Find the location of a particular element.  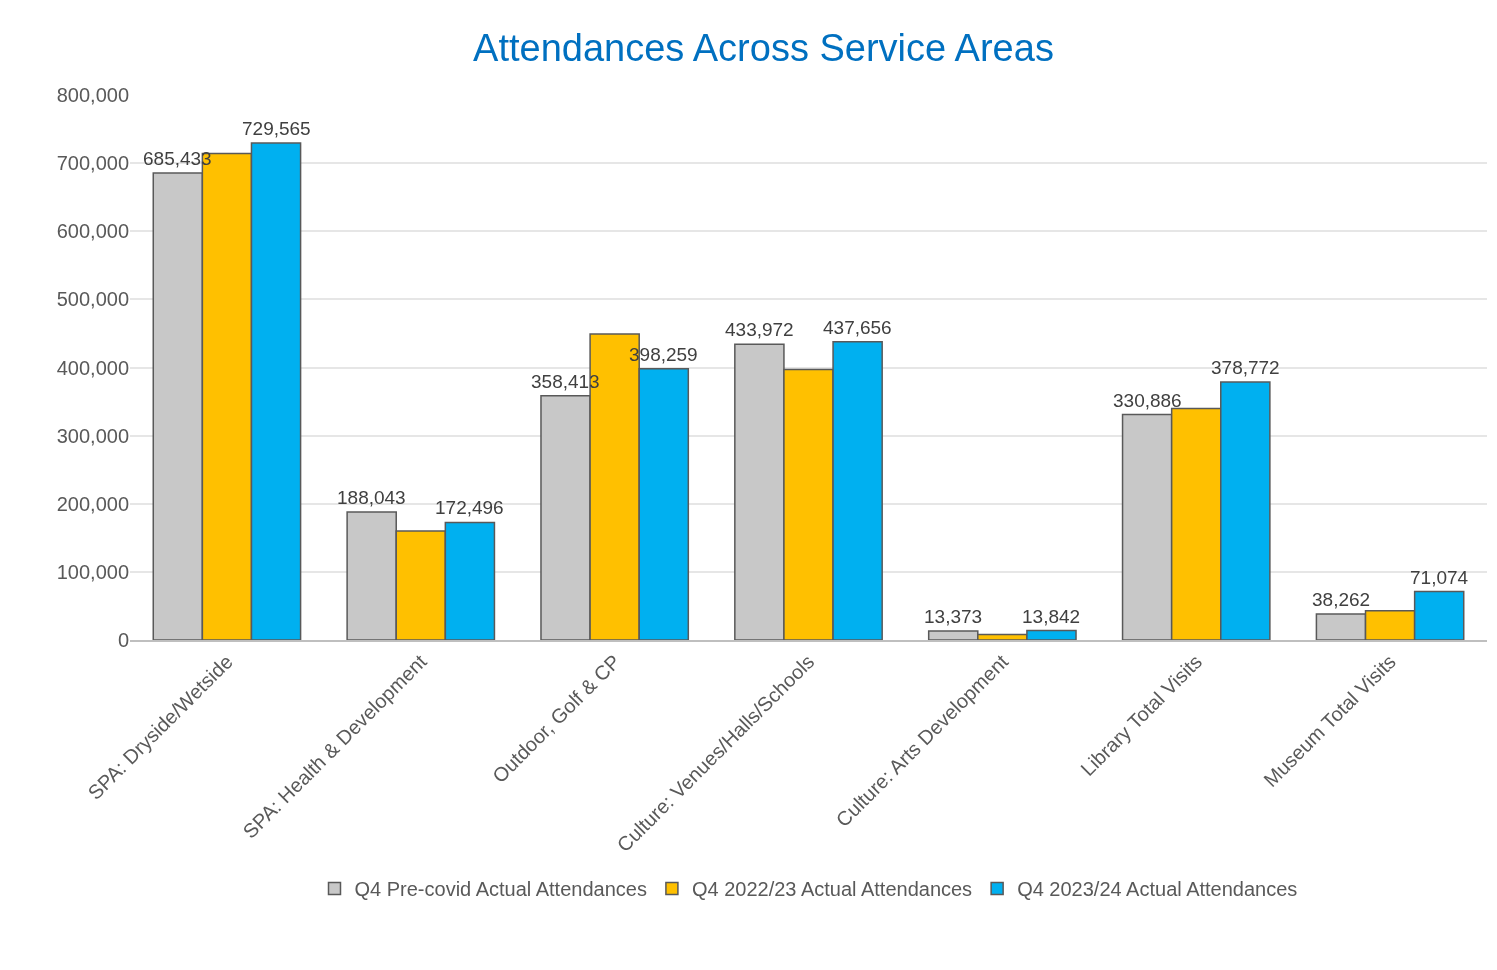

y-tick-label: 500,000 is located at coordinates (92, 299).